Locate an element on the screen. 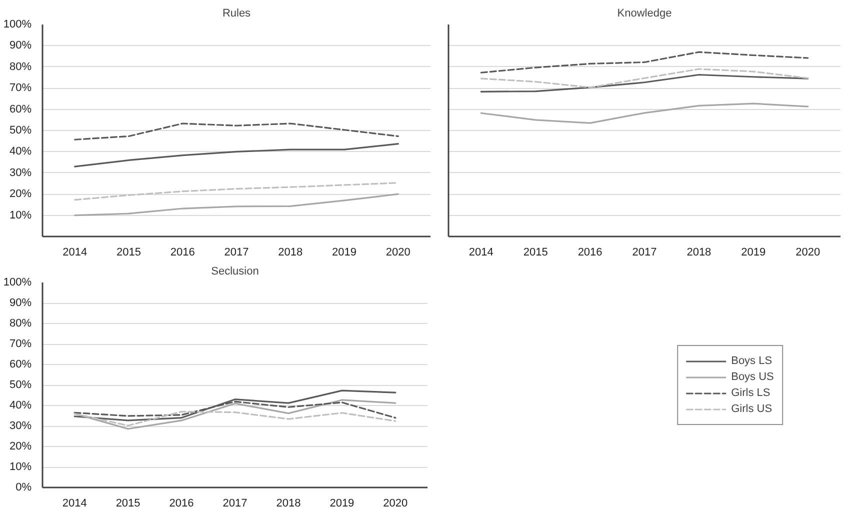 The width and height of the screenshot is (860, 529). chart-title: Seclusion is located at coordinates (235, 272).